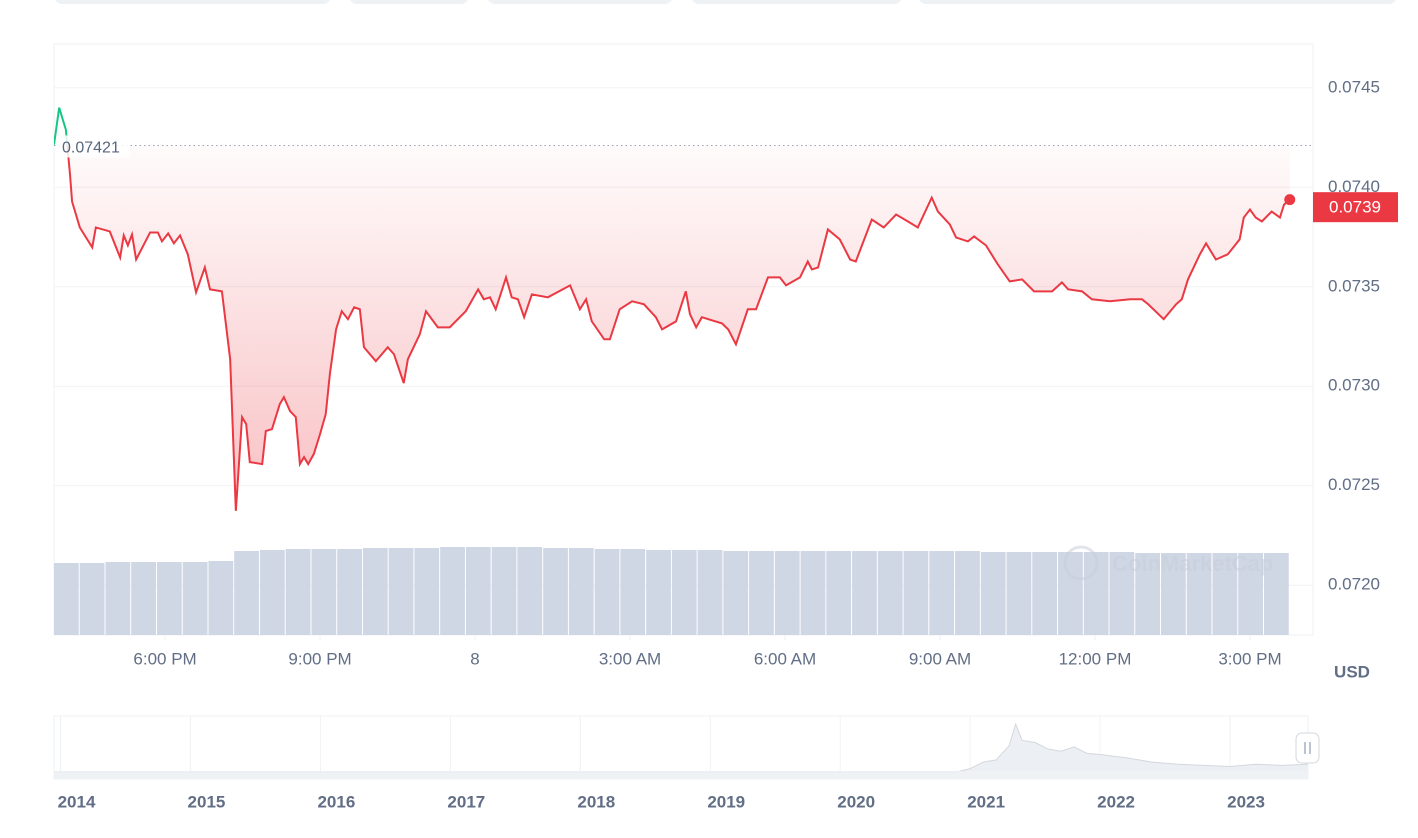 This screenshot has height=838, width=1418. I want to click on y-tick-label: 0.0720, so click(1354, 584).